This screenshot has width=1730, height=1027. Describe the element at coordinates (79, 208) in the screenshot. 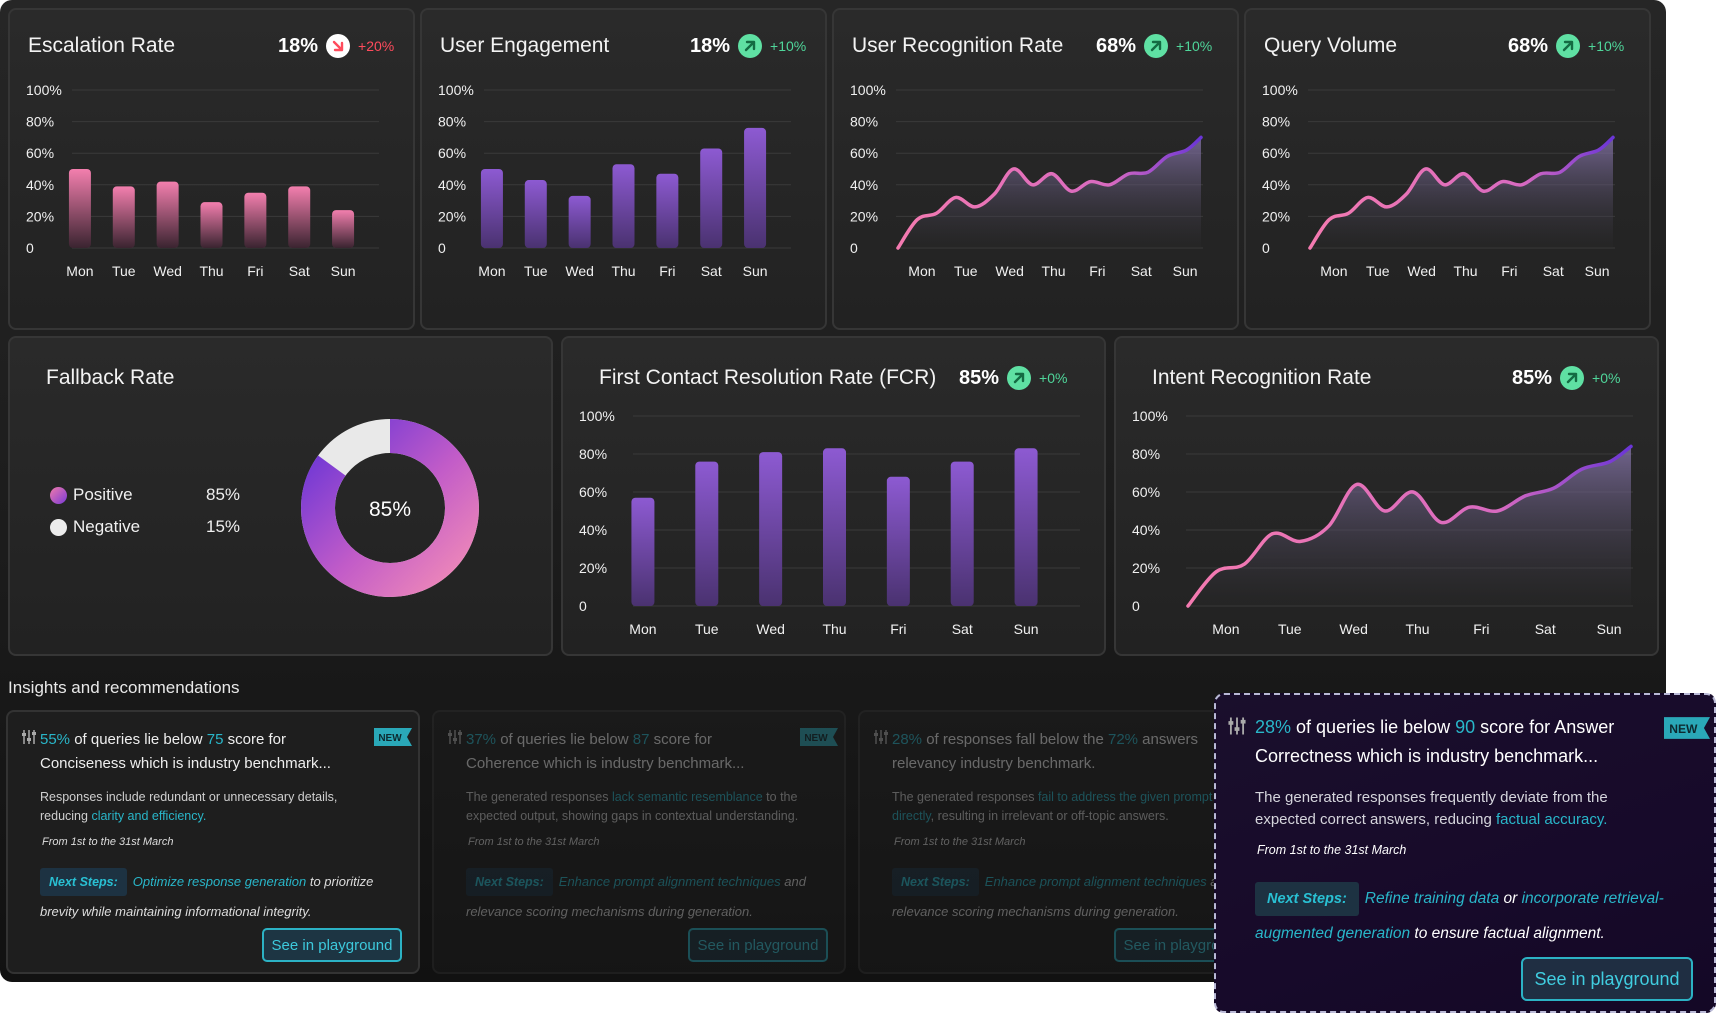

I see `bar-mon` at that location.